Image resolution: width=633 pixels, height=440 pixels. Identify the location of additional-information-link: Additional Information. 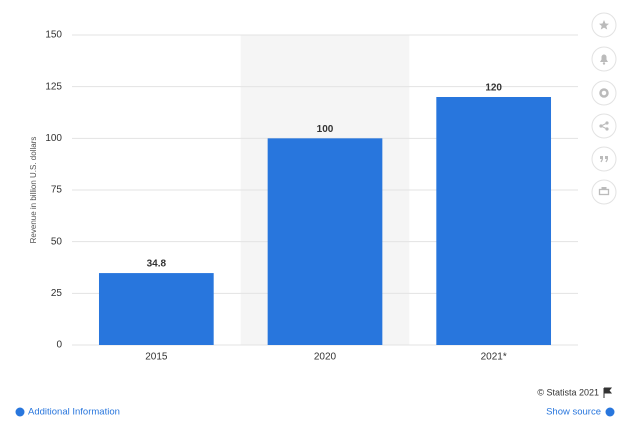
(74, 412).